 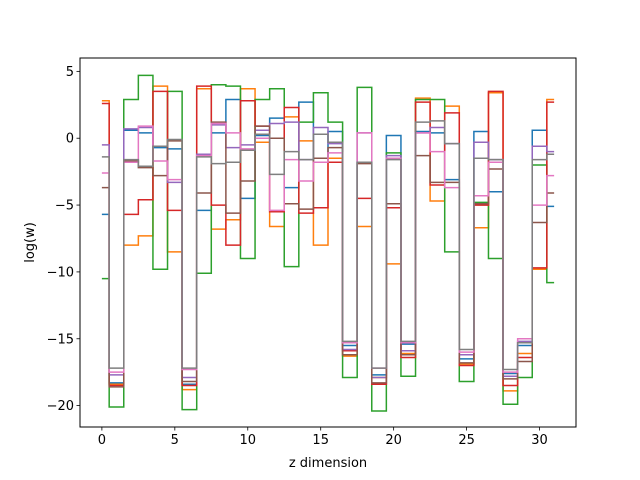 I want to click on x-axis-ticks: 0 5 10 15 20 25 30, so click(x=323, y=437).